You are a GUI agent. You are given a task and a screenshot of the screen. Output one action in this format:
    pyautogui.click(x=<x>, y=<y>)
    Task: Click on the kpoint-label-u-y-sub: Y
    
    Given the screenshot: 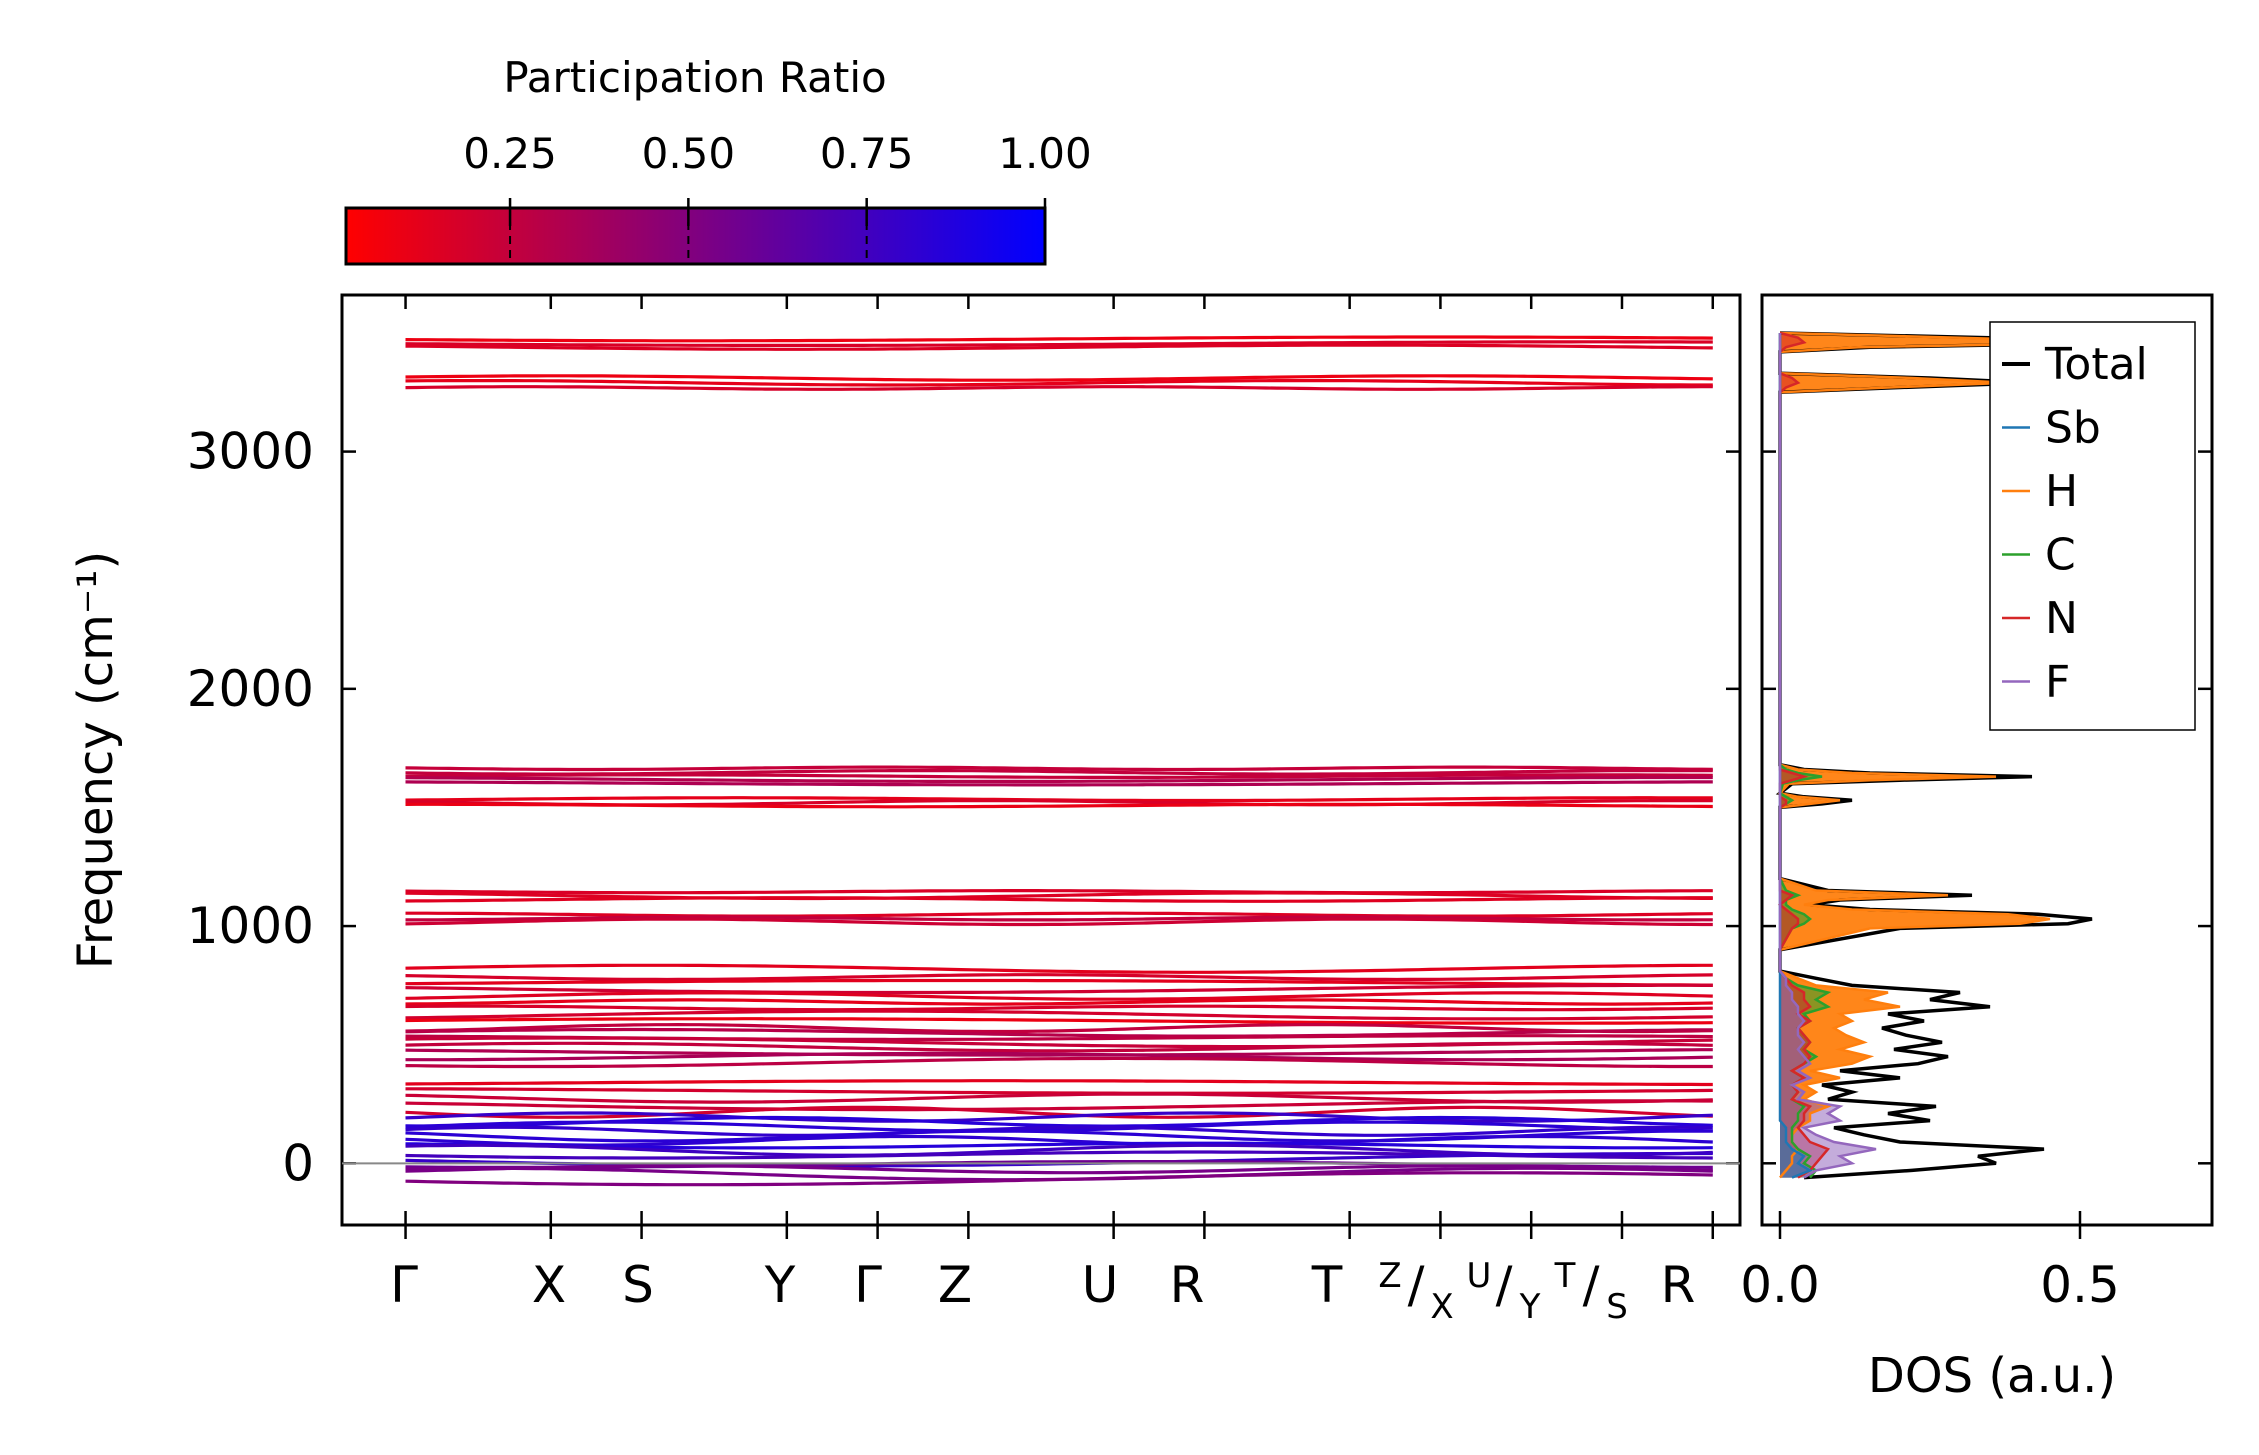 What is the action you would take?
    pyautogui.click(x=1530, y=1307)
    